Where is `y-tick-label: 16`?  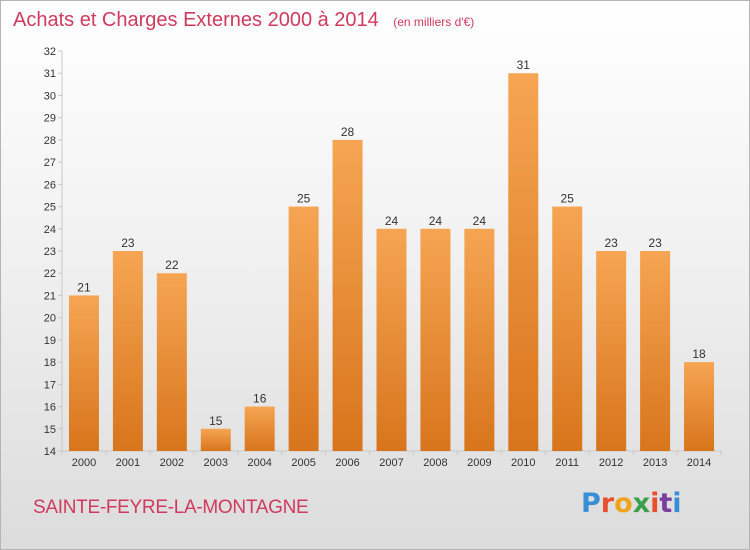 y-tick-label: 16 is located at coordinates (50, 408).